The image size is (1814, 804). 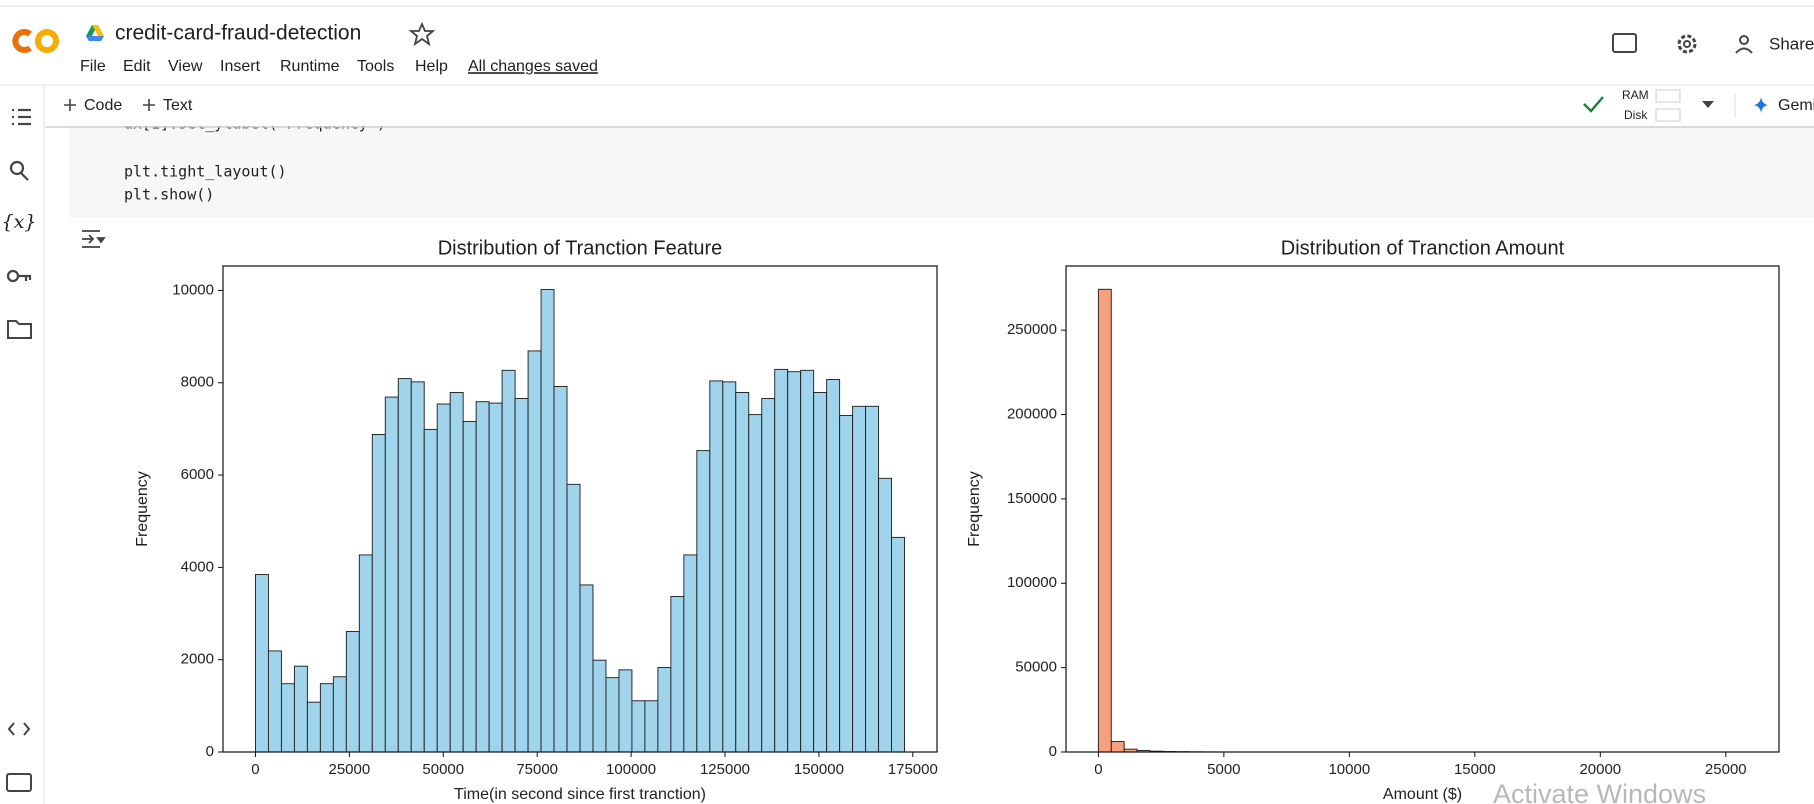 I want to click on menu-item: Runtime, so click(x=310, y=66).